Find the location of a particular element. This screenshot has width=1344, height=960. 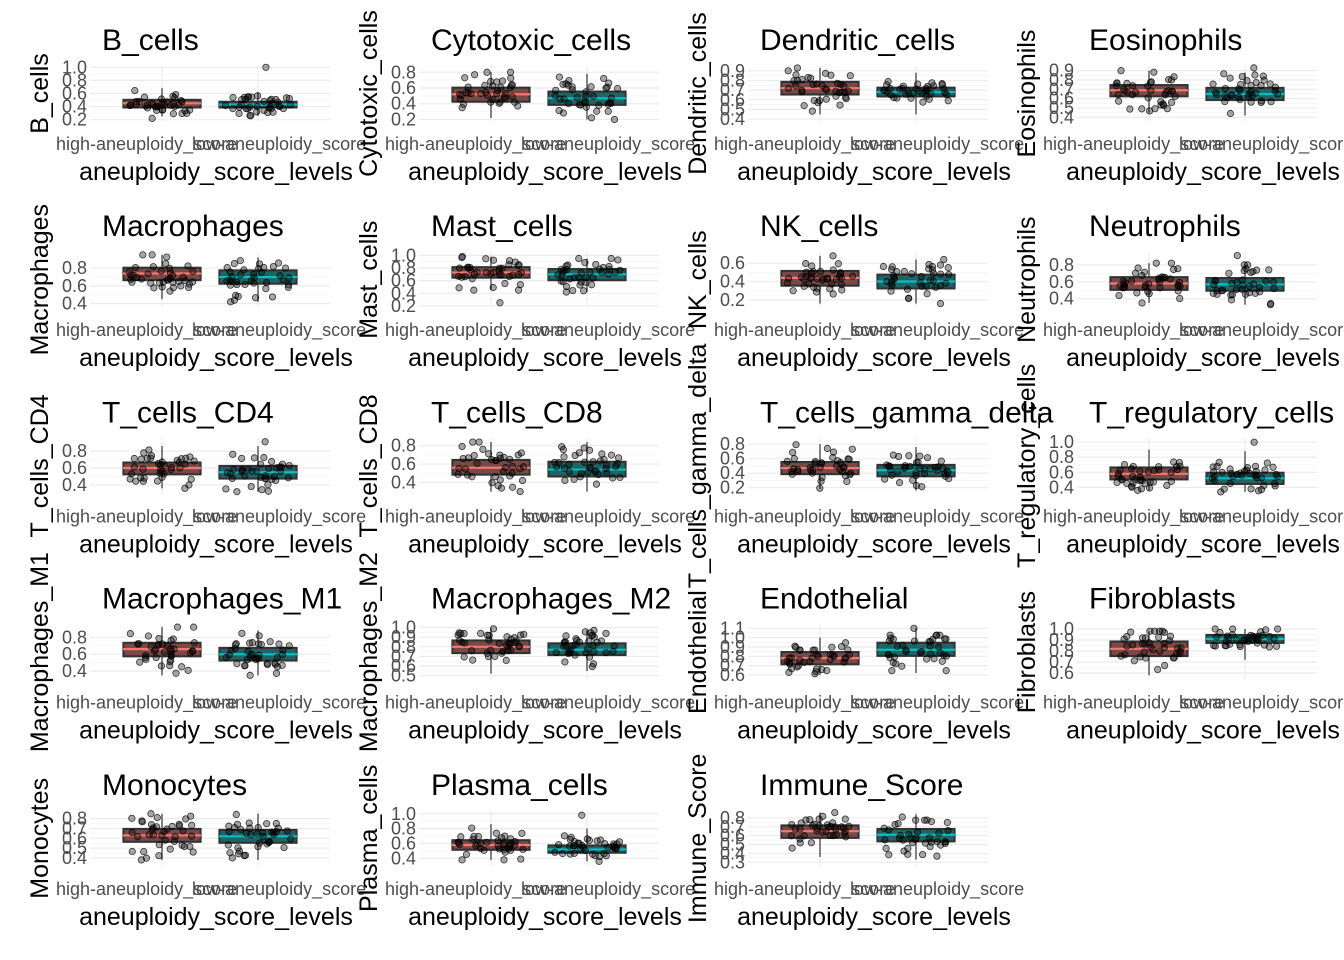

x-tick-label: low-aneuploidy_score is located at coordinates (608, 144).